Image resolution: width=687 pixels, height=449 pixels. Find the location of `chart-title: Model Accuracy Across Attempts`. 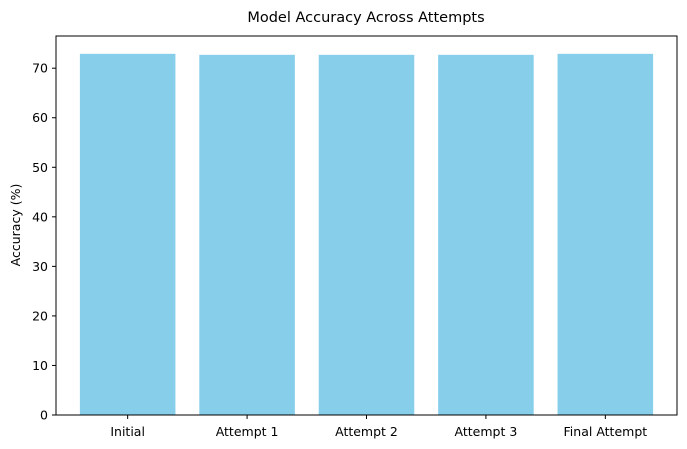

chart-title: Model Accuracy Across Attempts is located at coordinates (365, 18).